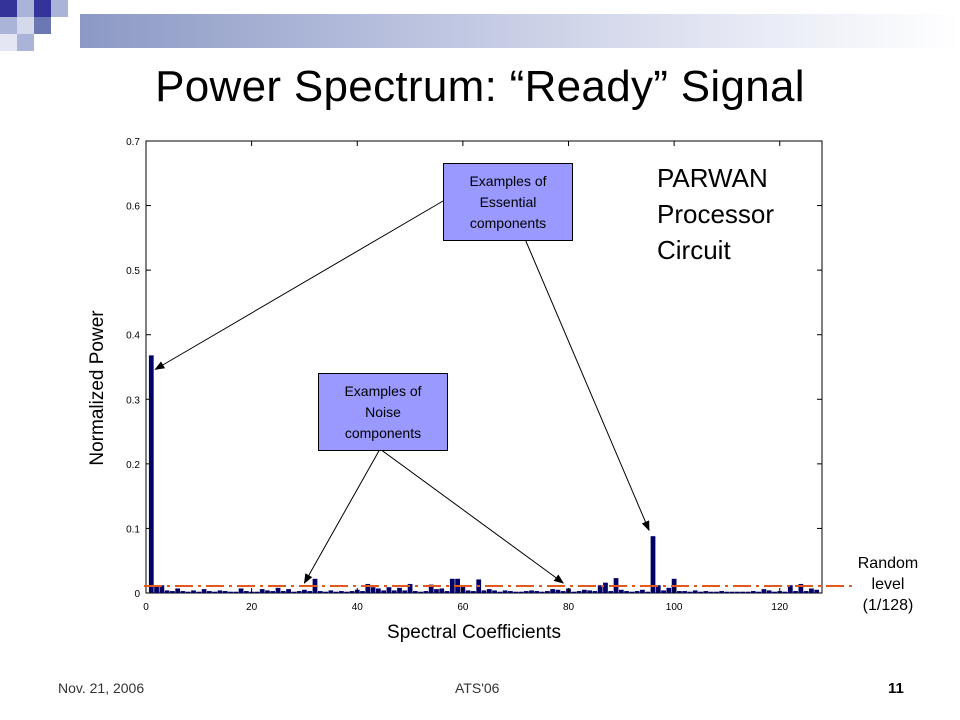 The image size is (960, 720). What do you see at coordinates (252, 607) in the screenshot?
I see `x-tick-label: 20` at bounding box center [252, 607].